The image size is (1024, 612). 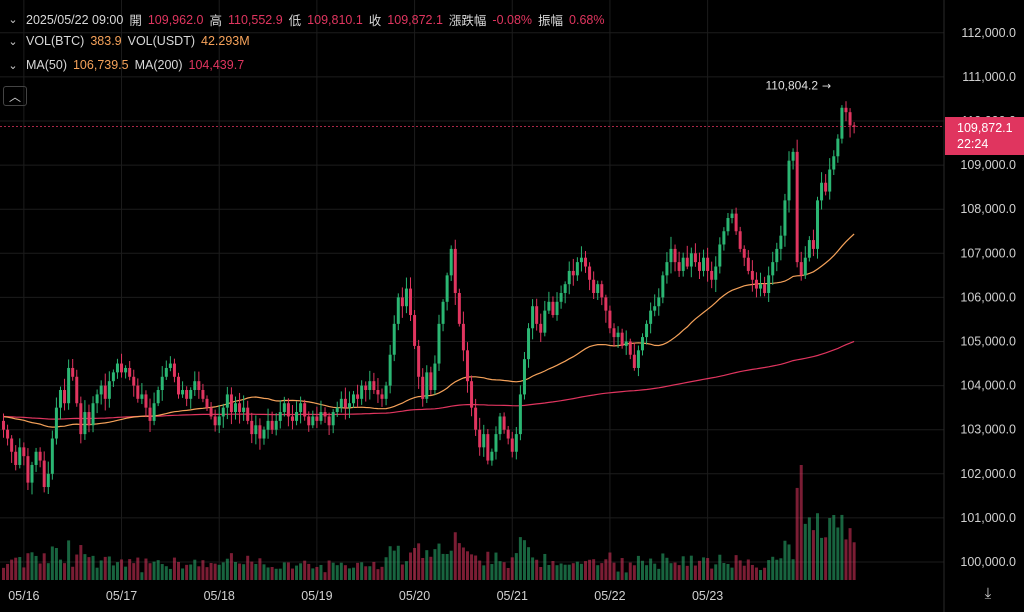 What do you see at coordinates (512, 19) in the screenshot?
I see `change-value: -0.08%` at bounding box center [512, 19].